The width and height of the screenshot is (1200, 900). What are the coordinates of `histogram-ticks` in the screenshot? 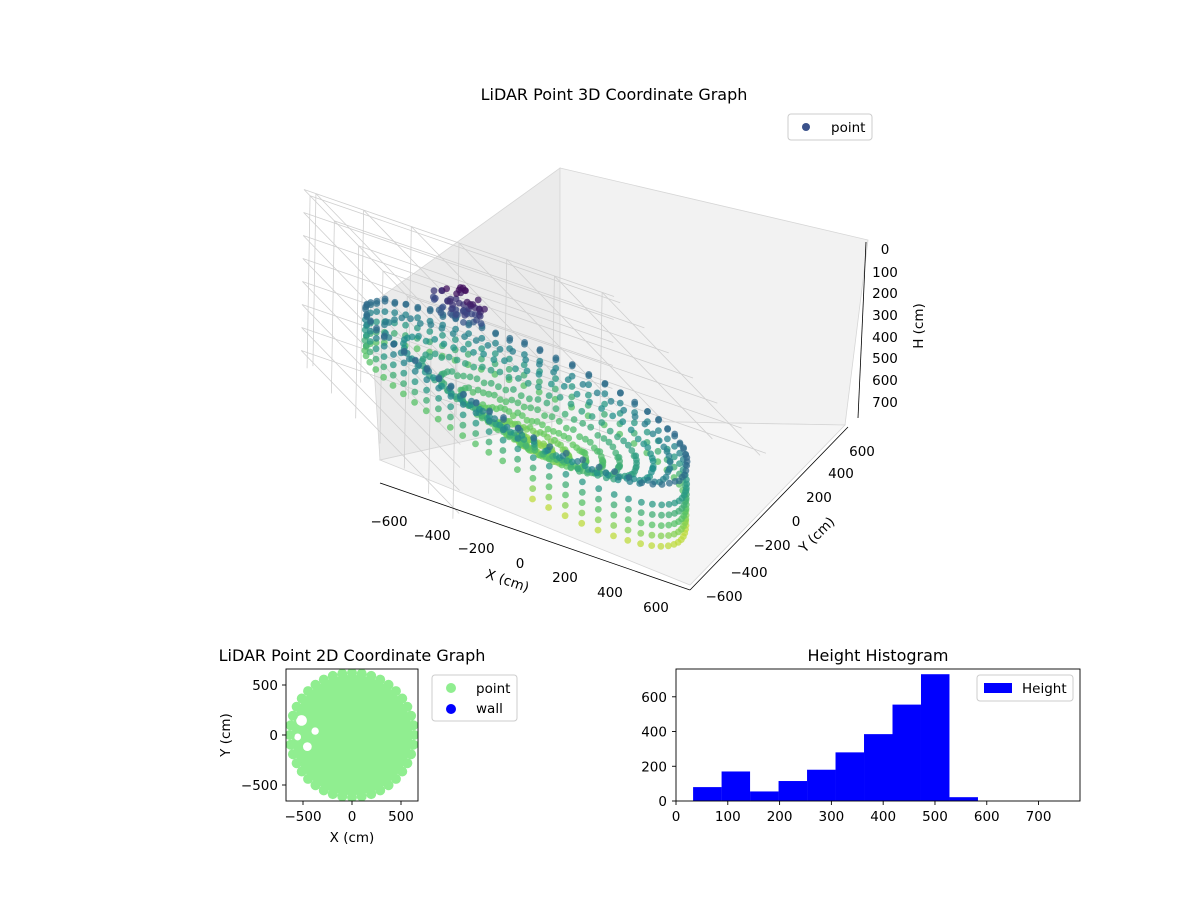 It's located at (856, 750).